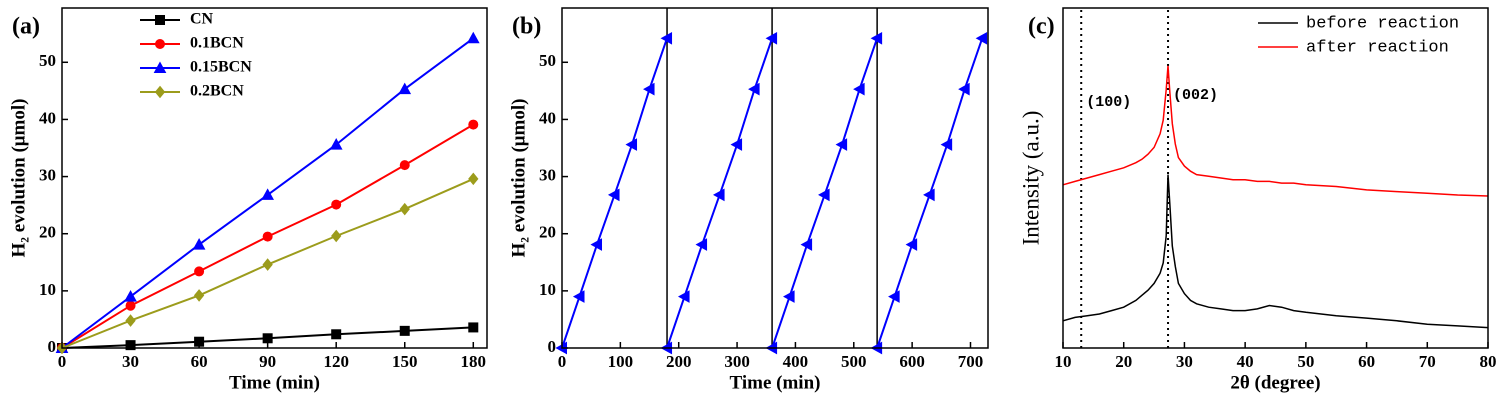 The width and height of the screenshot is (1507, 409). Describe the element at coordinates (621, 361) in the screenshot. I see `x-tick-label: 100` at that location.